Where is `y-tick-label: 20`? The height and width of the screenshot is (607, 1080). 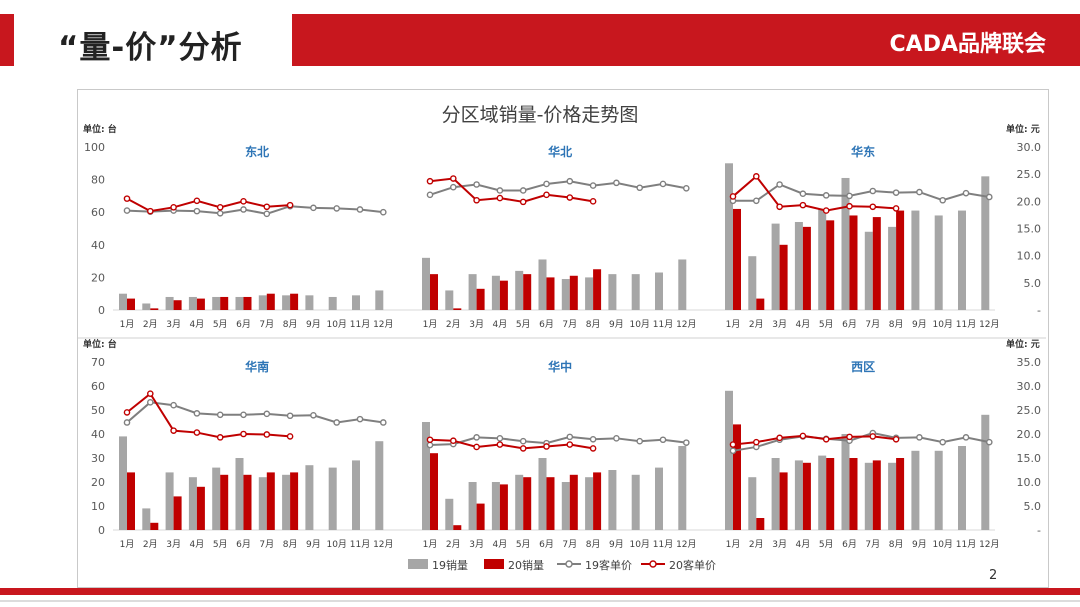
y-tick-label: 20 is located at coordinates (98, 277).